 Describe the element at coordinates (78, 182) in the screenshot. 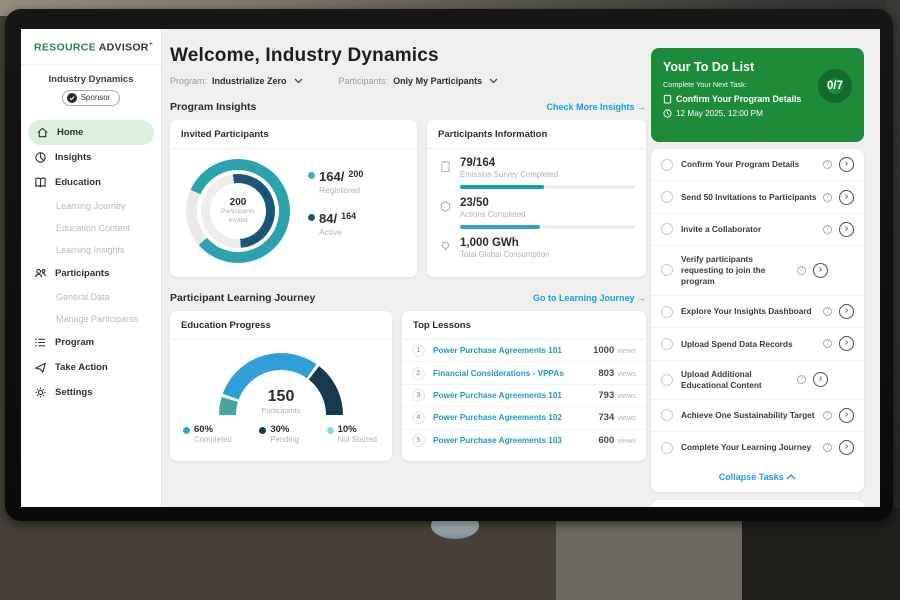

I see `sidebar-item-label: Education` at that location.